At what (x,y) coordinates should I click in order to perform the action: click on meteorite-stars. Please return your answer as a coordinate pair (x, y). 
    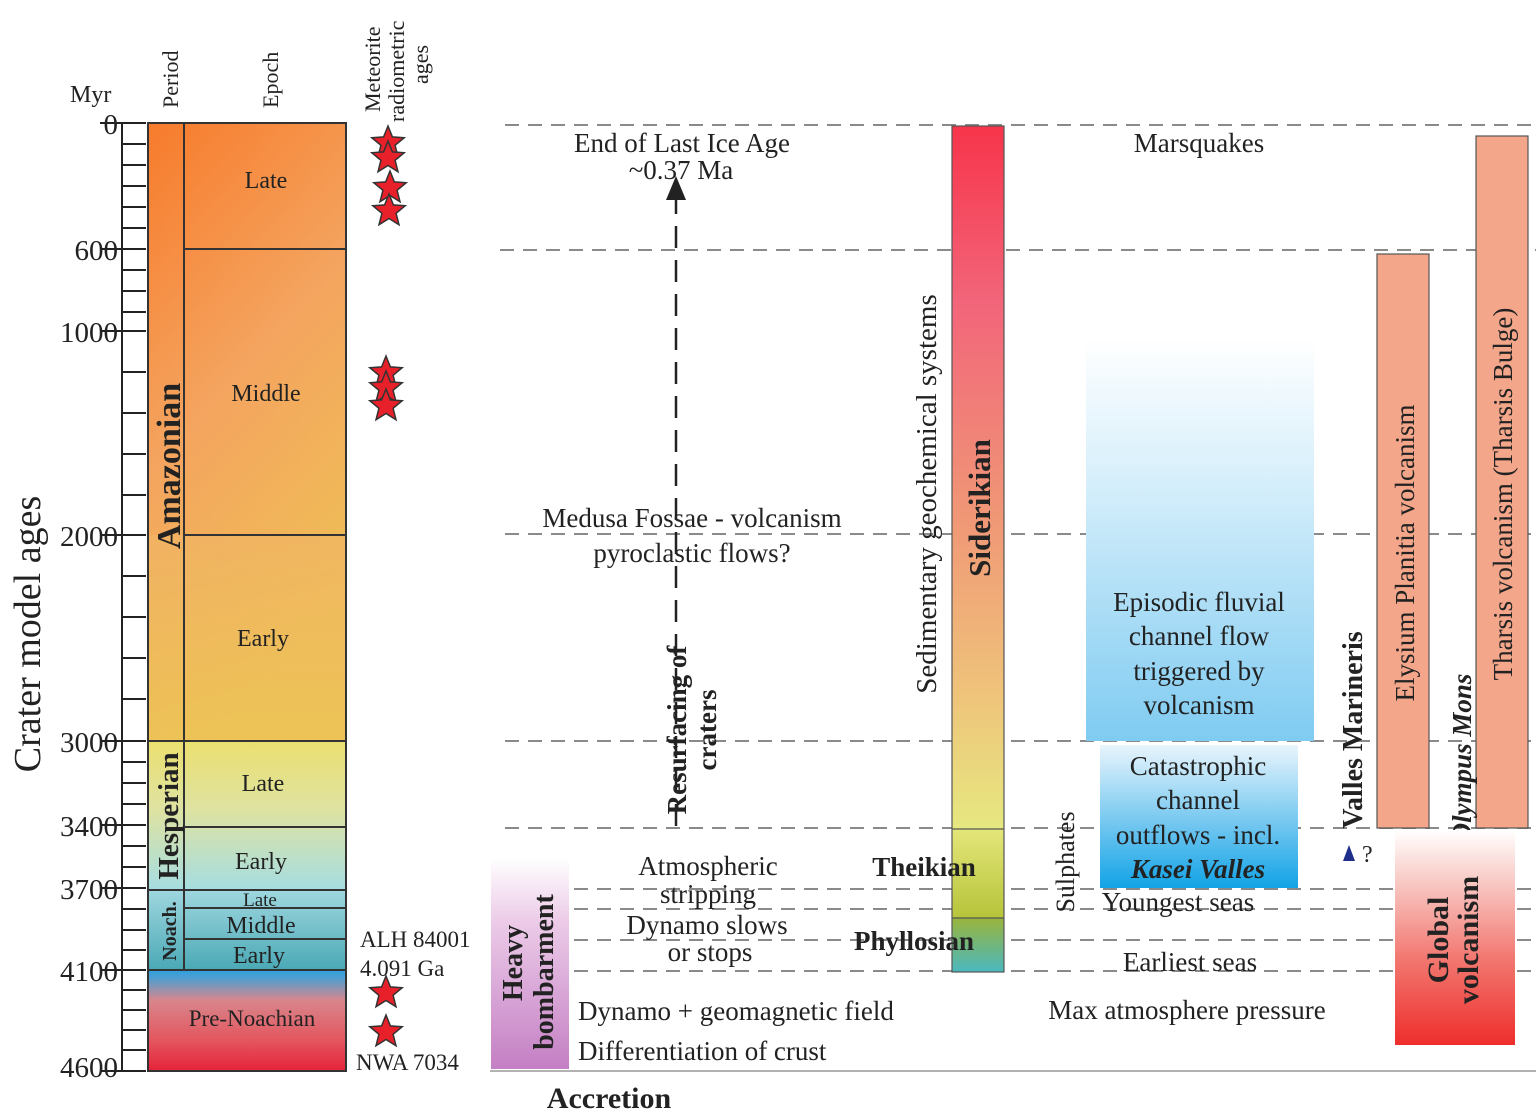
    Looking at the image, I should click on (388, 585).